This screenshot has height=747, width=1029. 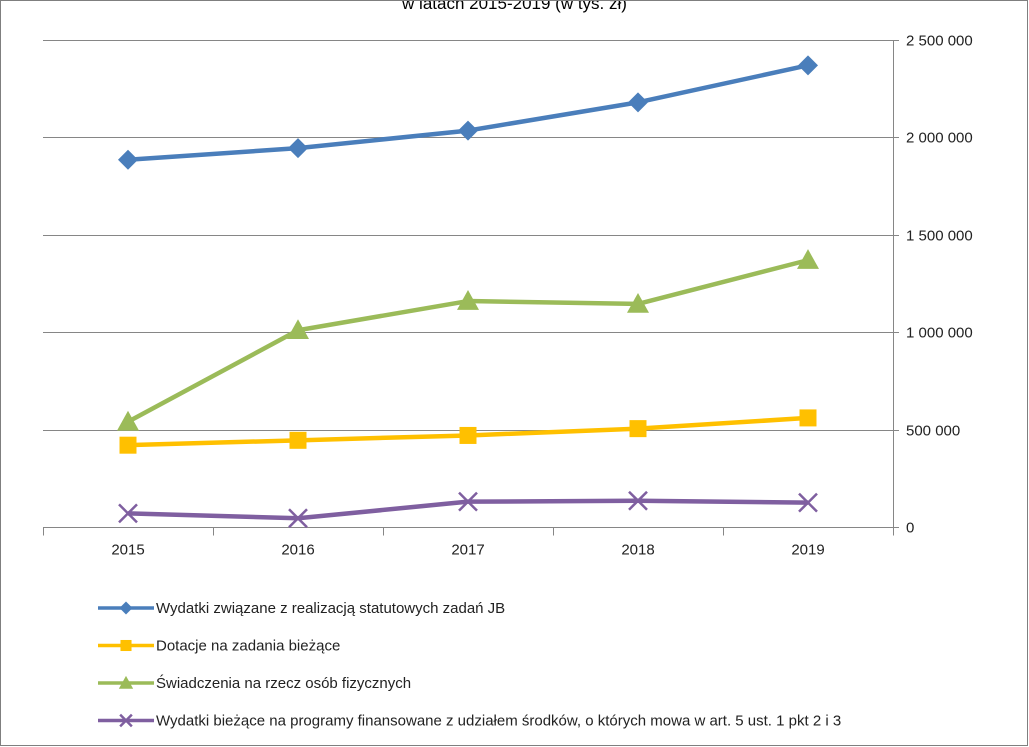 I want to click on chart-title: w latach 2015-2019 (w tys. zł), so click(x=514, y=6).